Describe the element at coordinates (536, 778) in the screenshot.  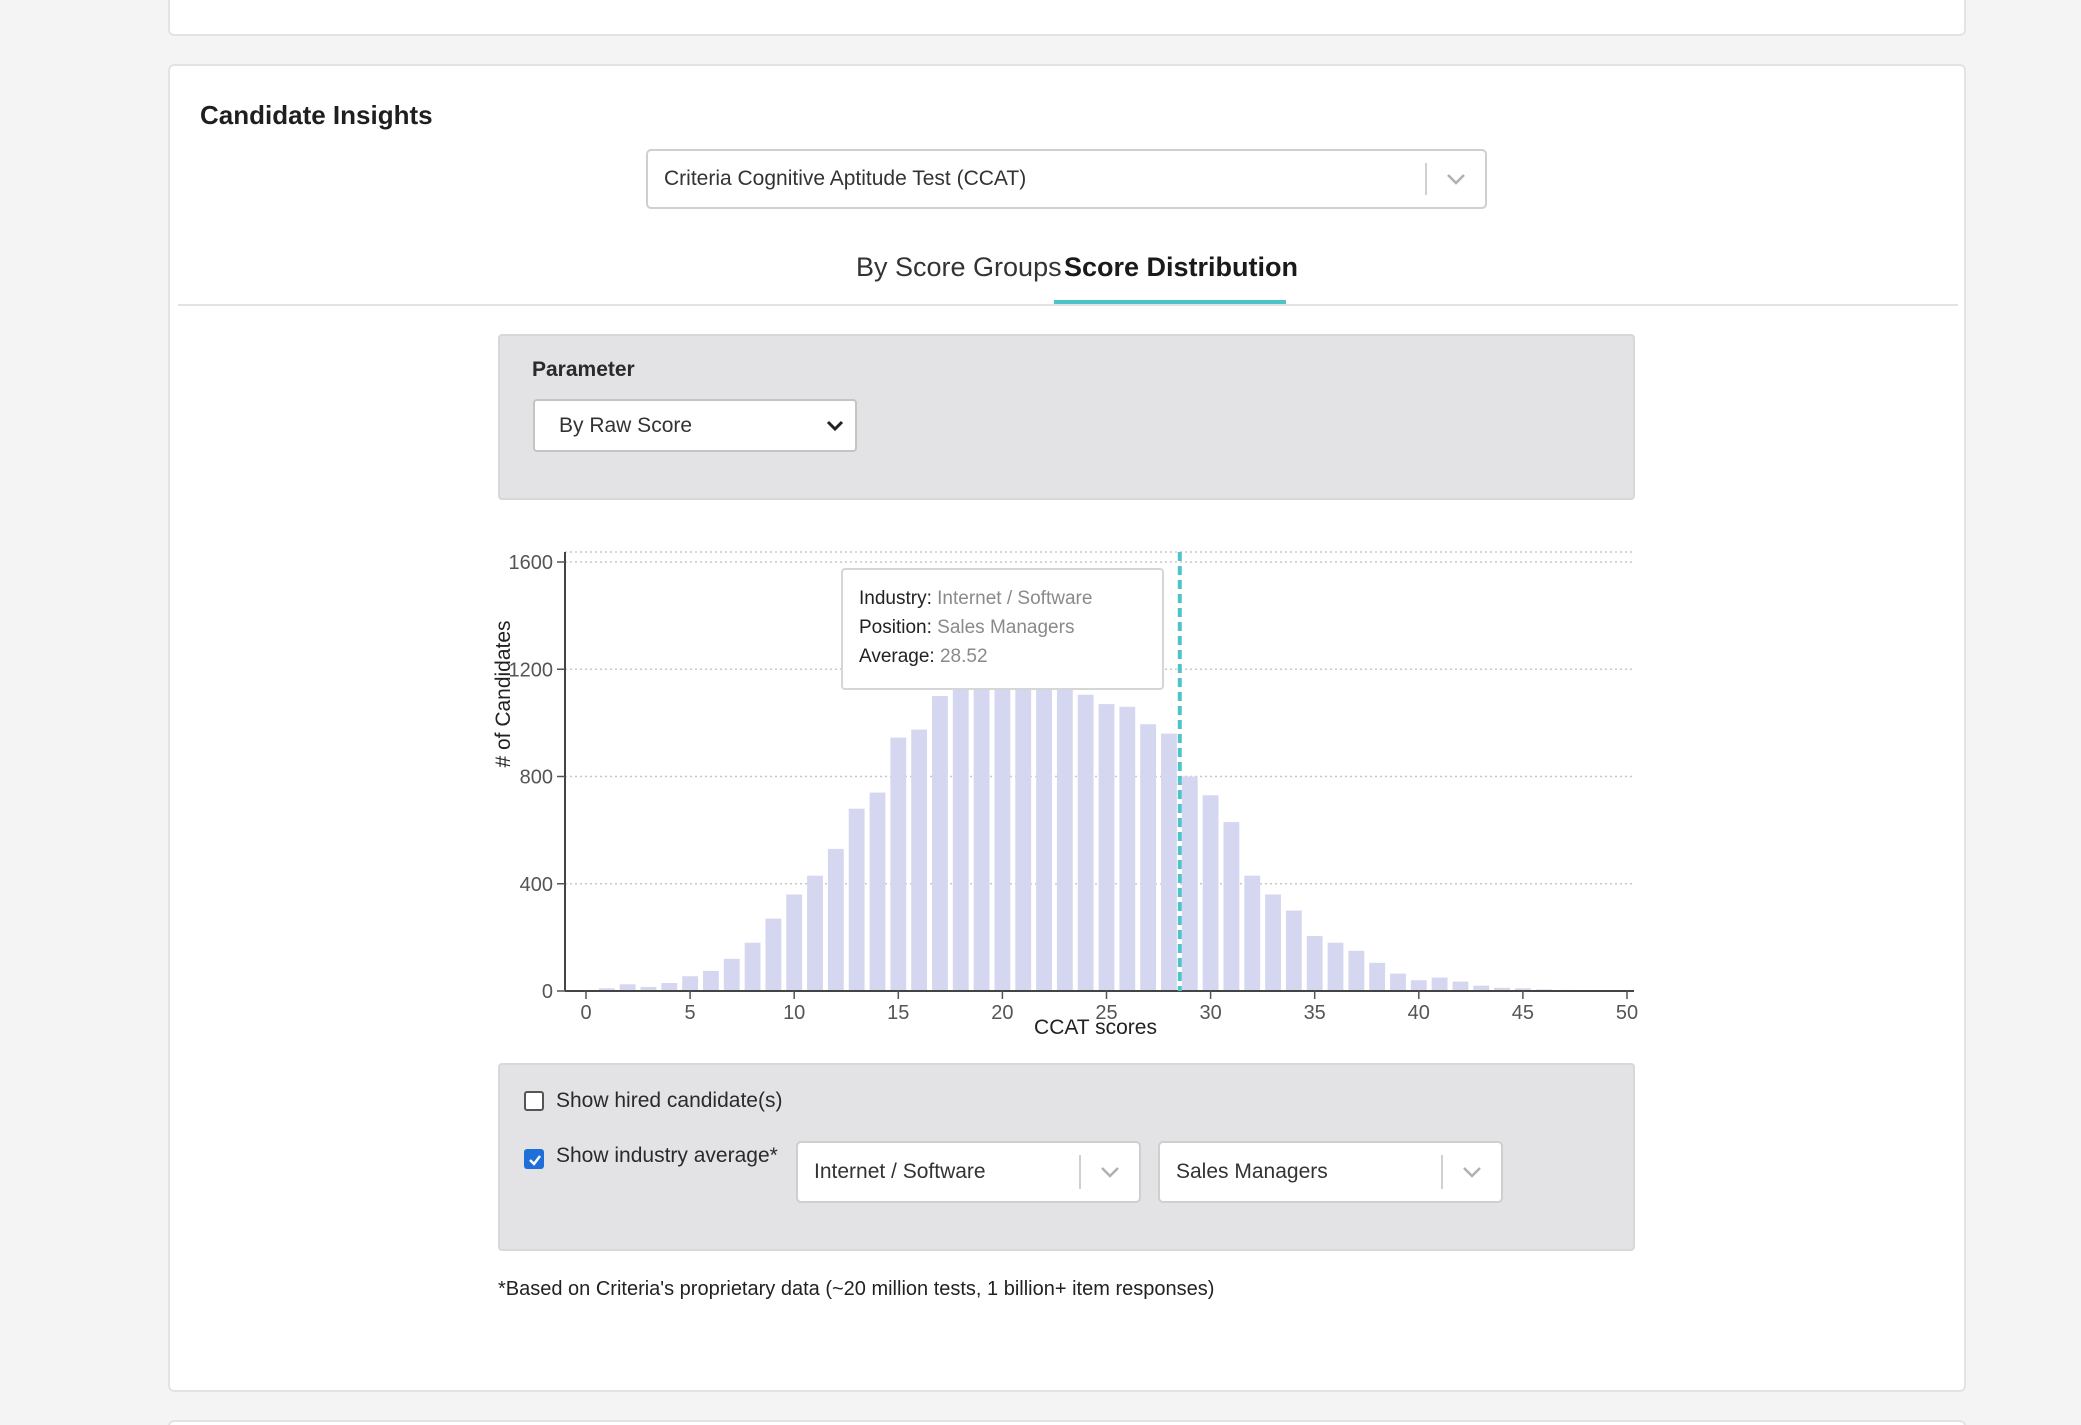
I see `y-tick-label: 800` at that location.